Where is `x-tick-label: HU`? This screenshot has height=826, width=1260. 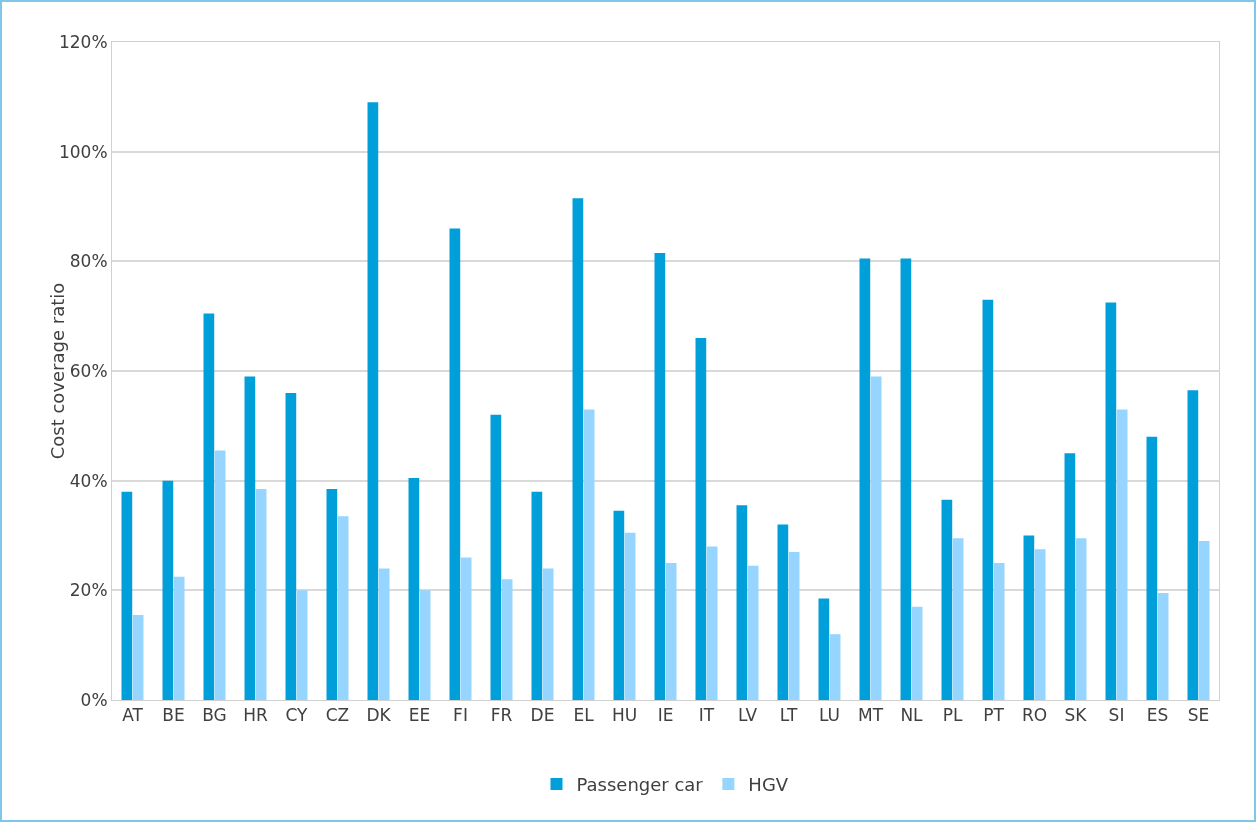 x-tick-label: HU is located at coordinates (624, 715).